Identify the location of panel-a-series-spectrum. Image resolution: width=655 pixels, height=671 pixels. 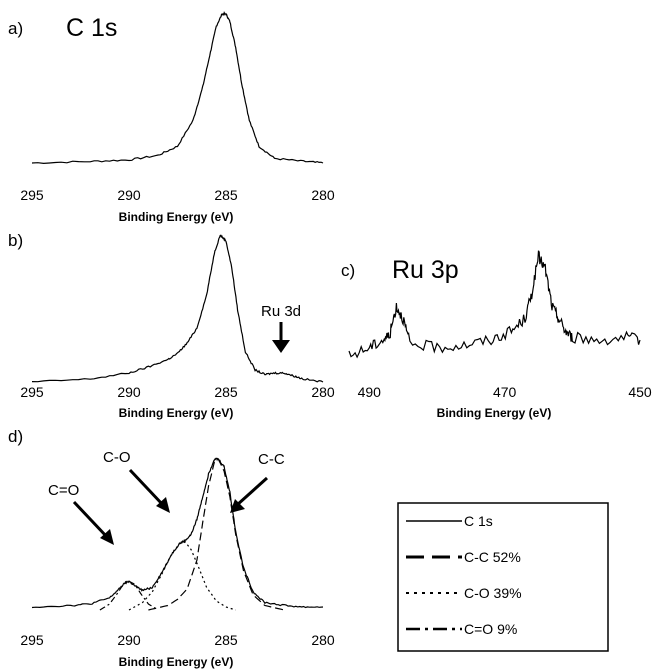
(177, 87).